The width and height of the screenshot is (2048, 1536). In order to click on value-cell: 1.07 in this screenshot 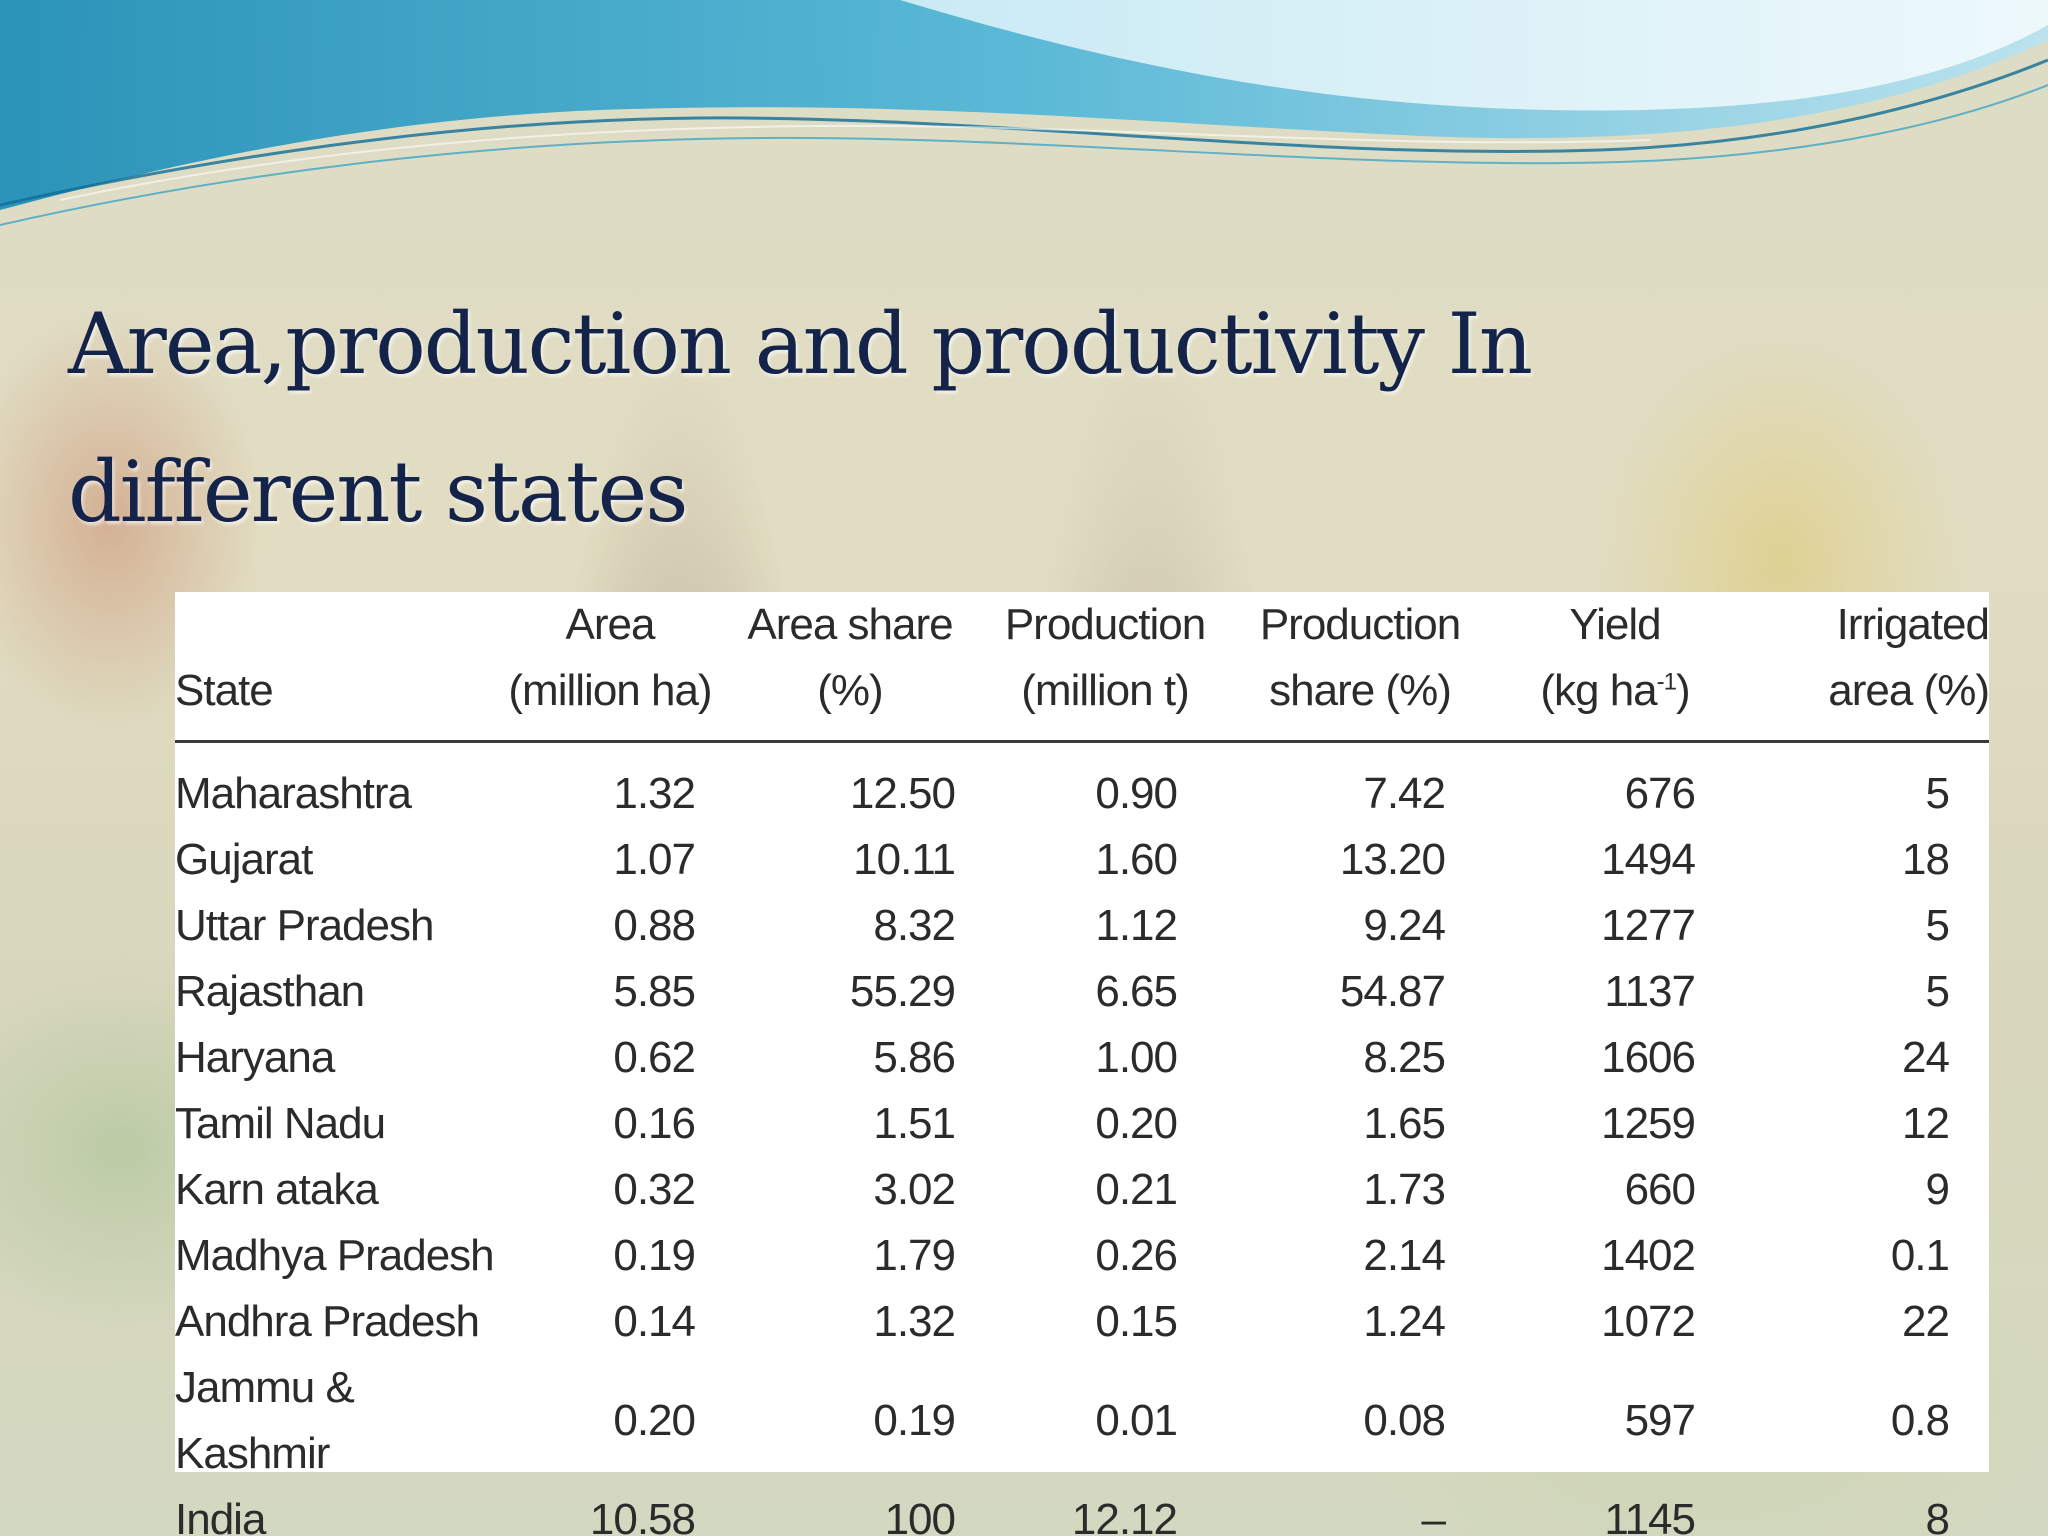, I will do `click(654, 859)`.